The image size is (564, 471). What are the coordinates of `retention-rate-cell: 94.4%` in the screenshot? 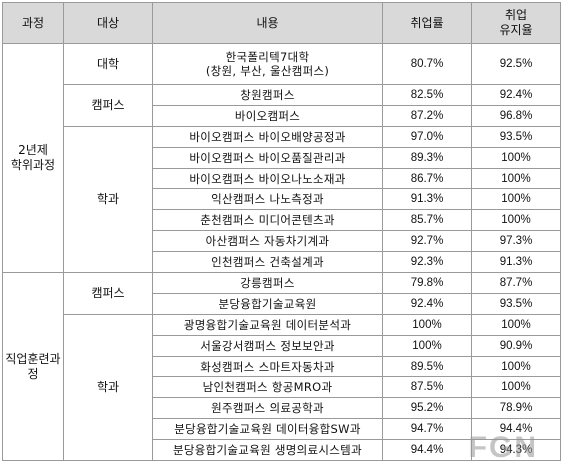 It's located at (516, 429).